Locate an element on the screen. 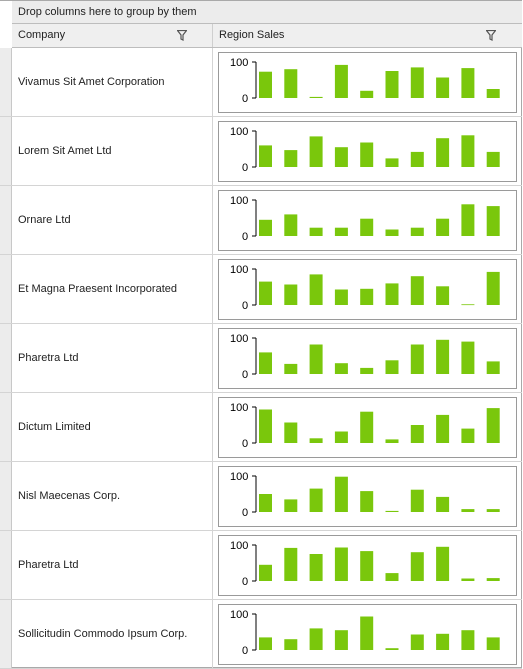 The width and height of the screenshot is (523, 669). company-name: Lorem Sit Amet Ltd is located at coordinates (65, 151).